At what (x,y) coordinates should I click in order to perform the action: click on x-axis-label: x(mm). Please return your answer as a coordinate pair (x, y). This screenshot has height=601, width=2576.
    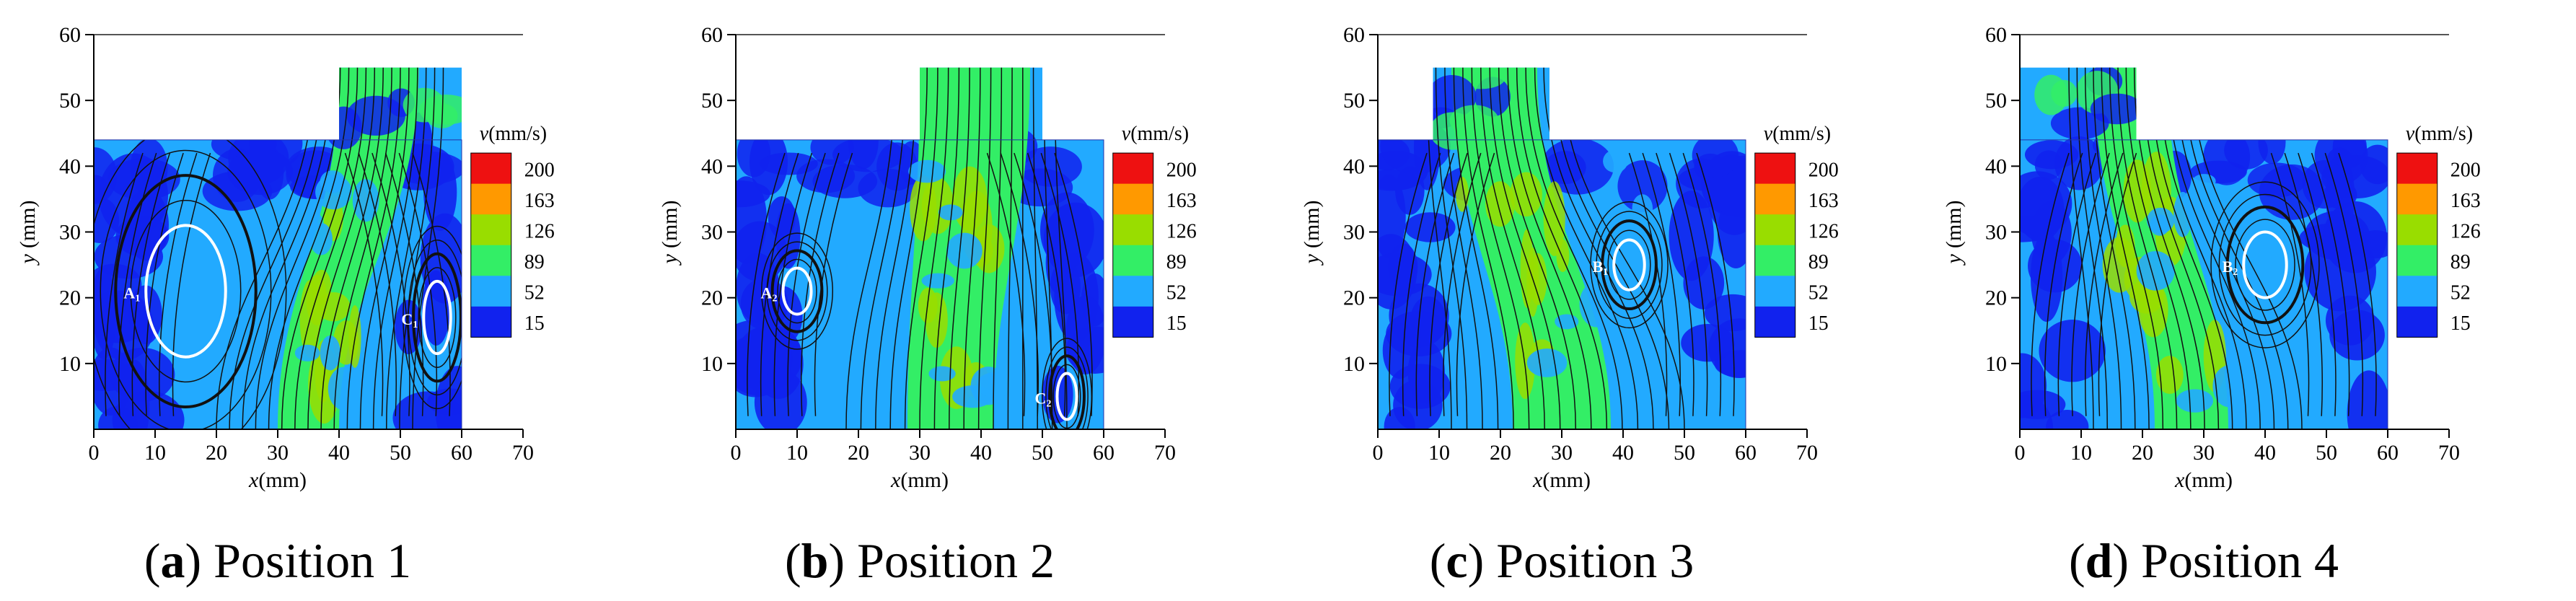
    Looking at the image, I should click on (277, 480).